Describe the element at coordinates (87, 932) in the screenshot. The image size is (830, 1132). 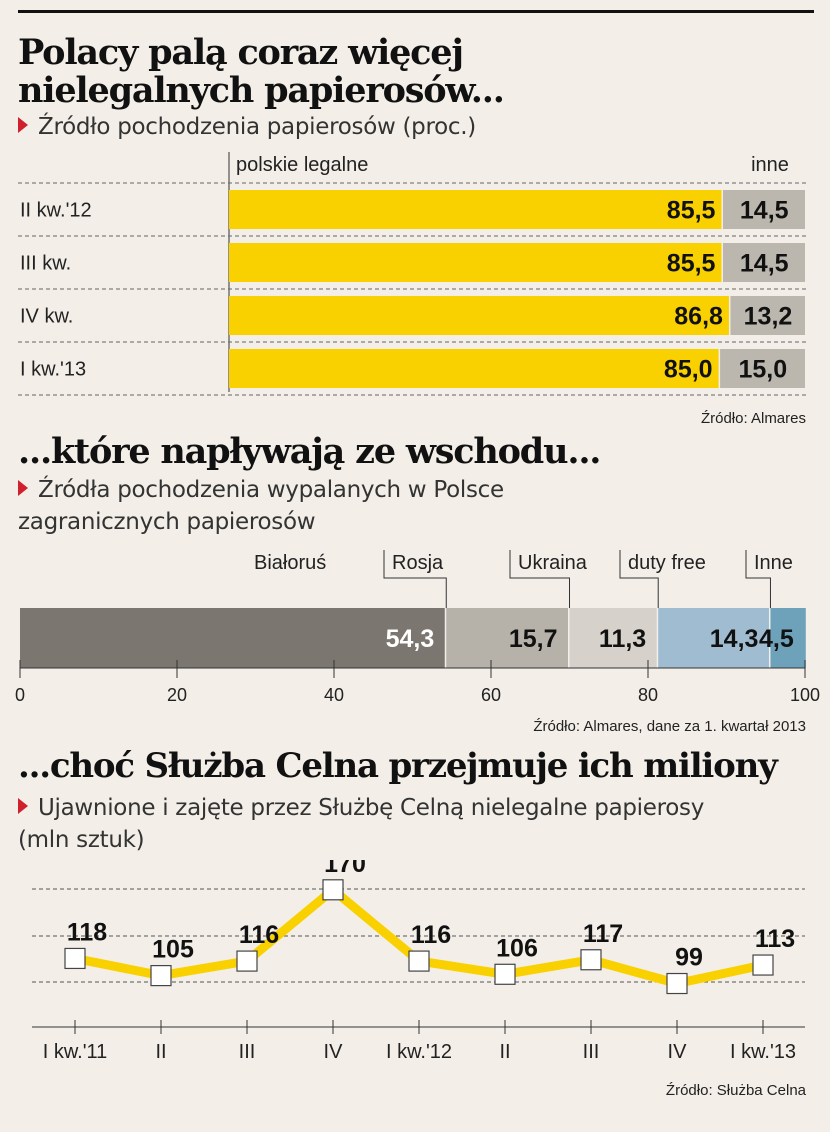
I see `data-label: 118` at that location.